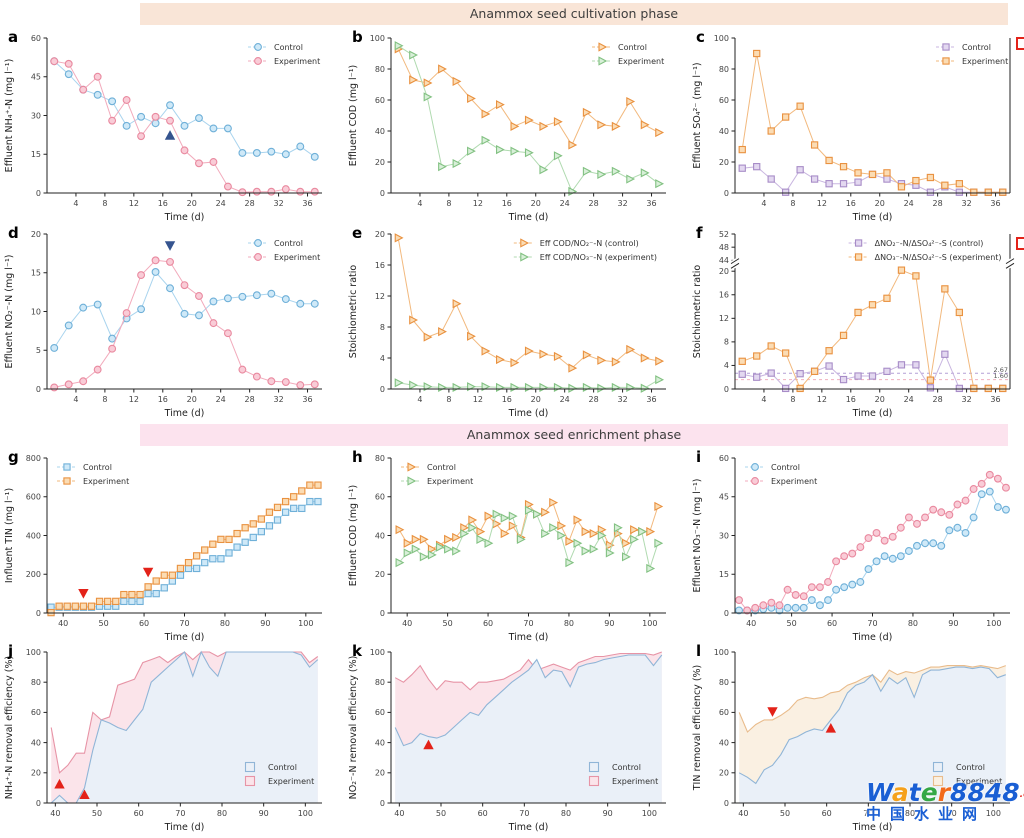 The width and height of the screenshot is (1024, 838). Describe the element at coordinates (872, 551) in the screenshot. I see `series-control` at that location.